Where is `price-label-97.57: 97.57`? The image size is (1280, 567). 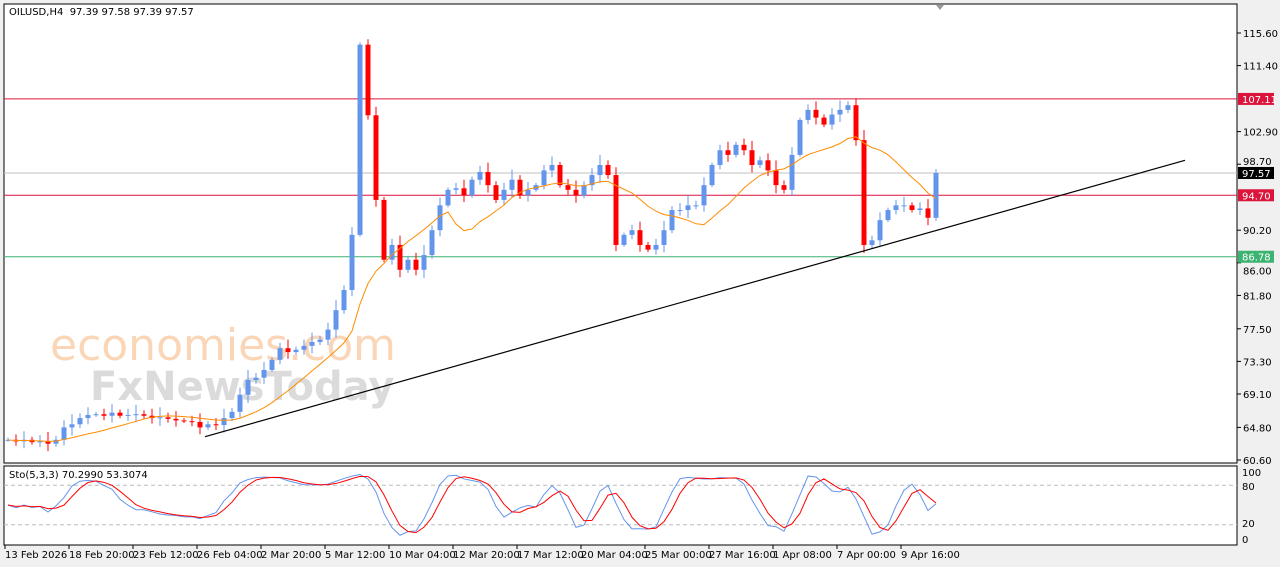 price-label-97.57: 97.57 is located at coordinates (1256, 174).